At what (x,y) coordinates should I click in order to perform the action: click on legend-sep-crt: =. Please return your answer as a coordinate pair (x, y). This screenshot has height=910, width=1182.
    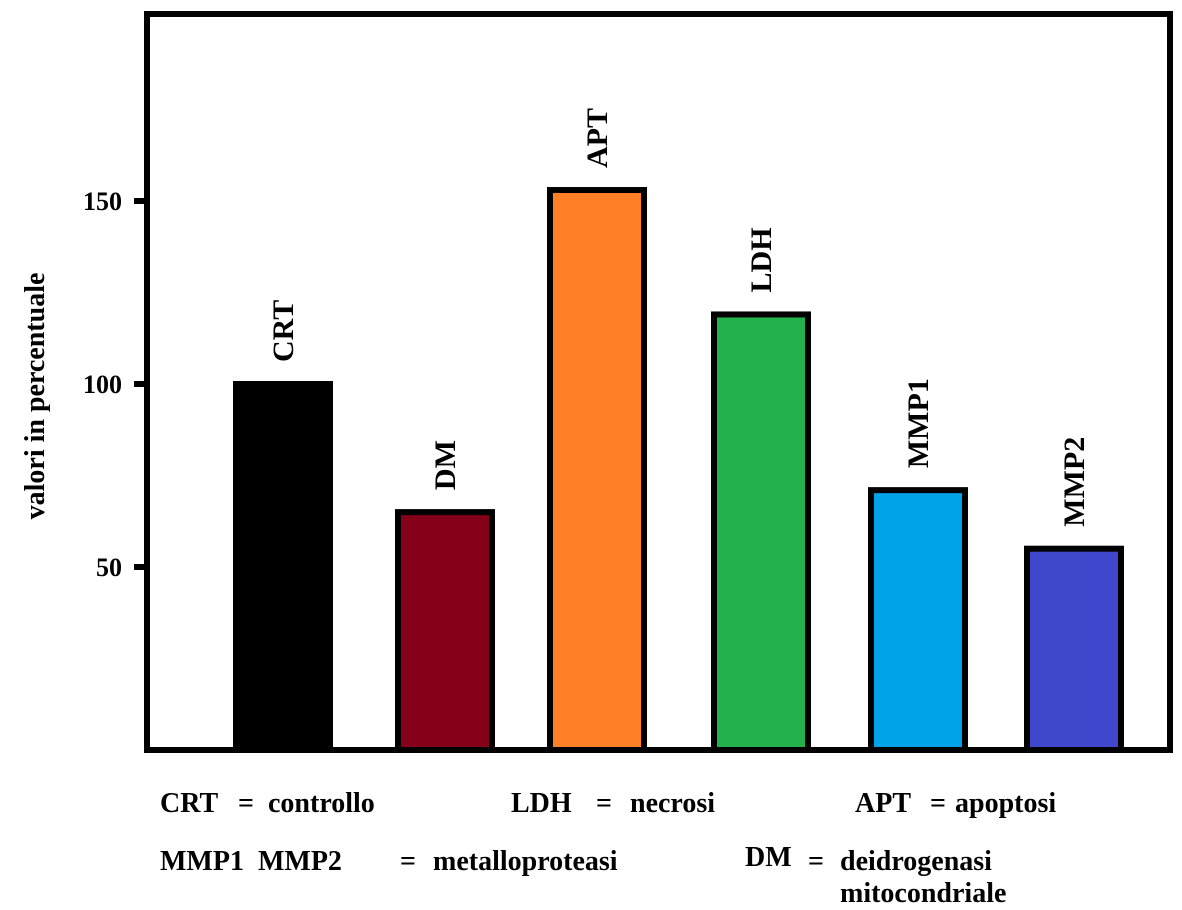
    Looking at the image, I should click on (246, 803).